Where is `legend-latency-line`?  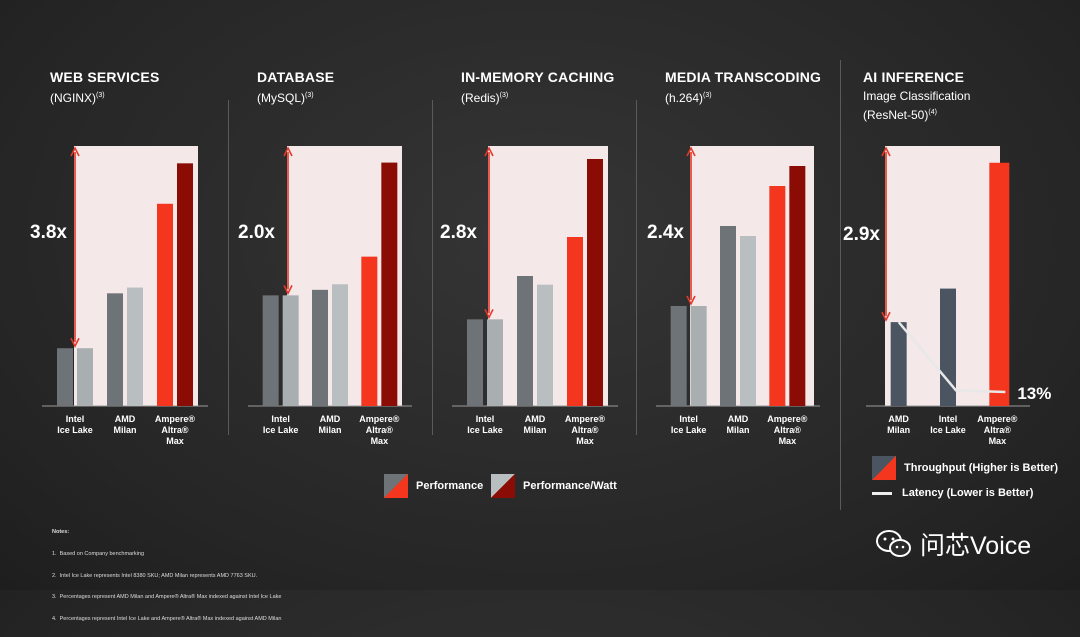
legend-latency-line is located at coordinates (882, 493).